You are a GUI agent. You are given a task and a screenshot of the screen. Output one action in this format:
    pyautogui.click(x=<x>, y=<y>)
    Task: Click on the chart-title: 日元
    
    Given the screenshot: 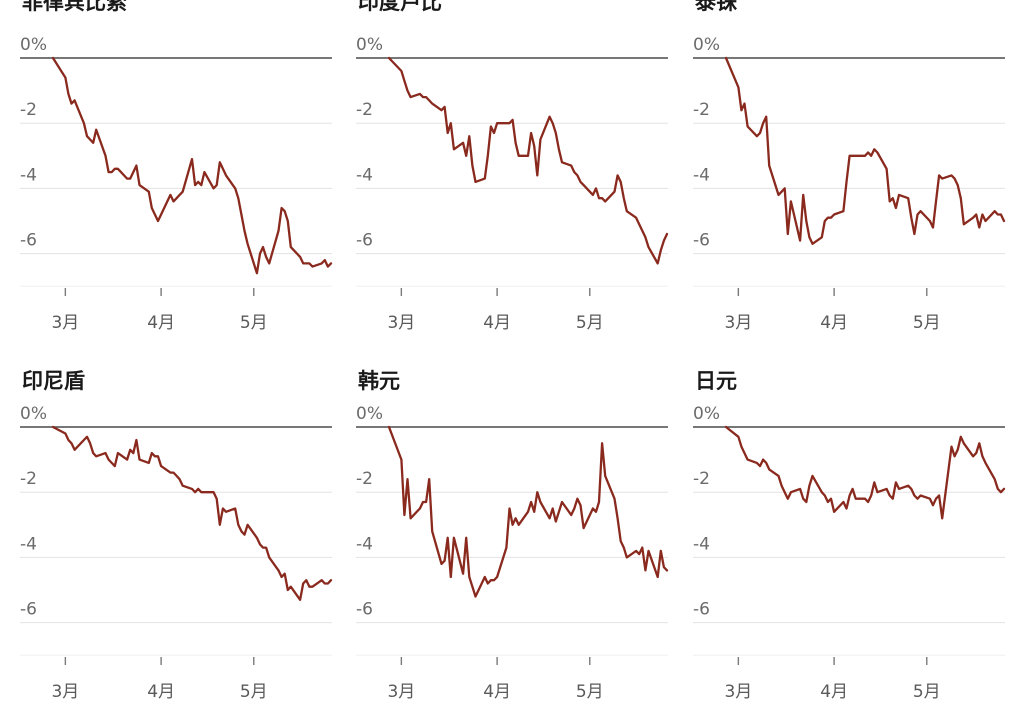 What is the action you would take?
    pyautogui.click(x=716, y=381)
    